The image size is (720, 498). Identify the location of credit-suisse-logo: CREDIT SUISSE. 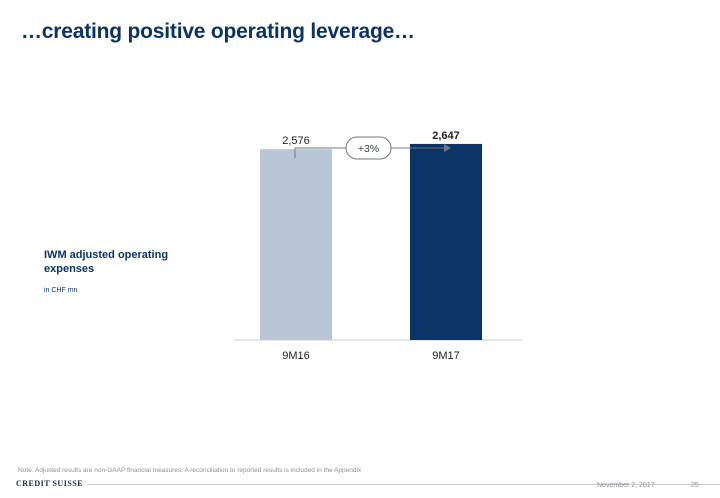
(52, 483).